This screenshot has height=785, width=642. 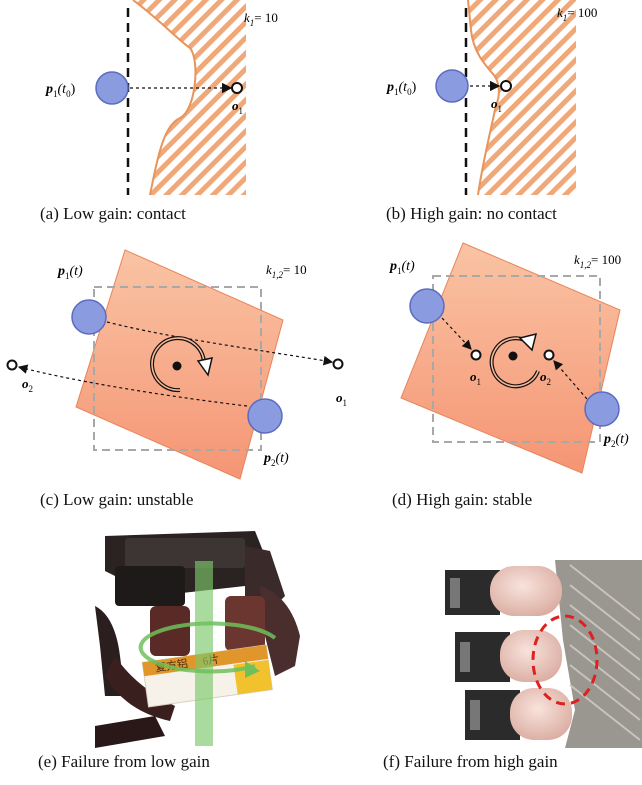 What do you see at coordinates (606, 259) in the screenshot?
I see `gain-value-d: = 100` at bounding box center [606, 259].